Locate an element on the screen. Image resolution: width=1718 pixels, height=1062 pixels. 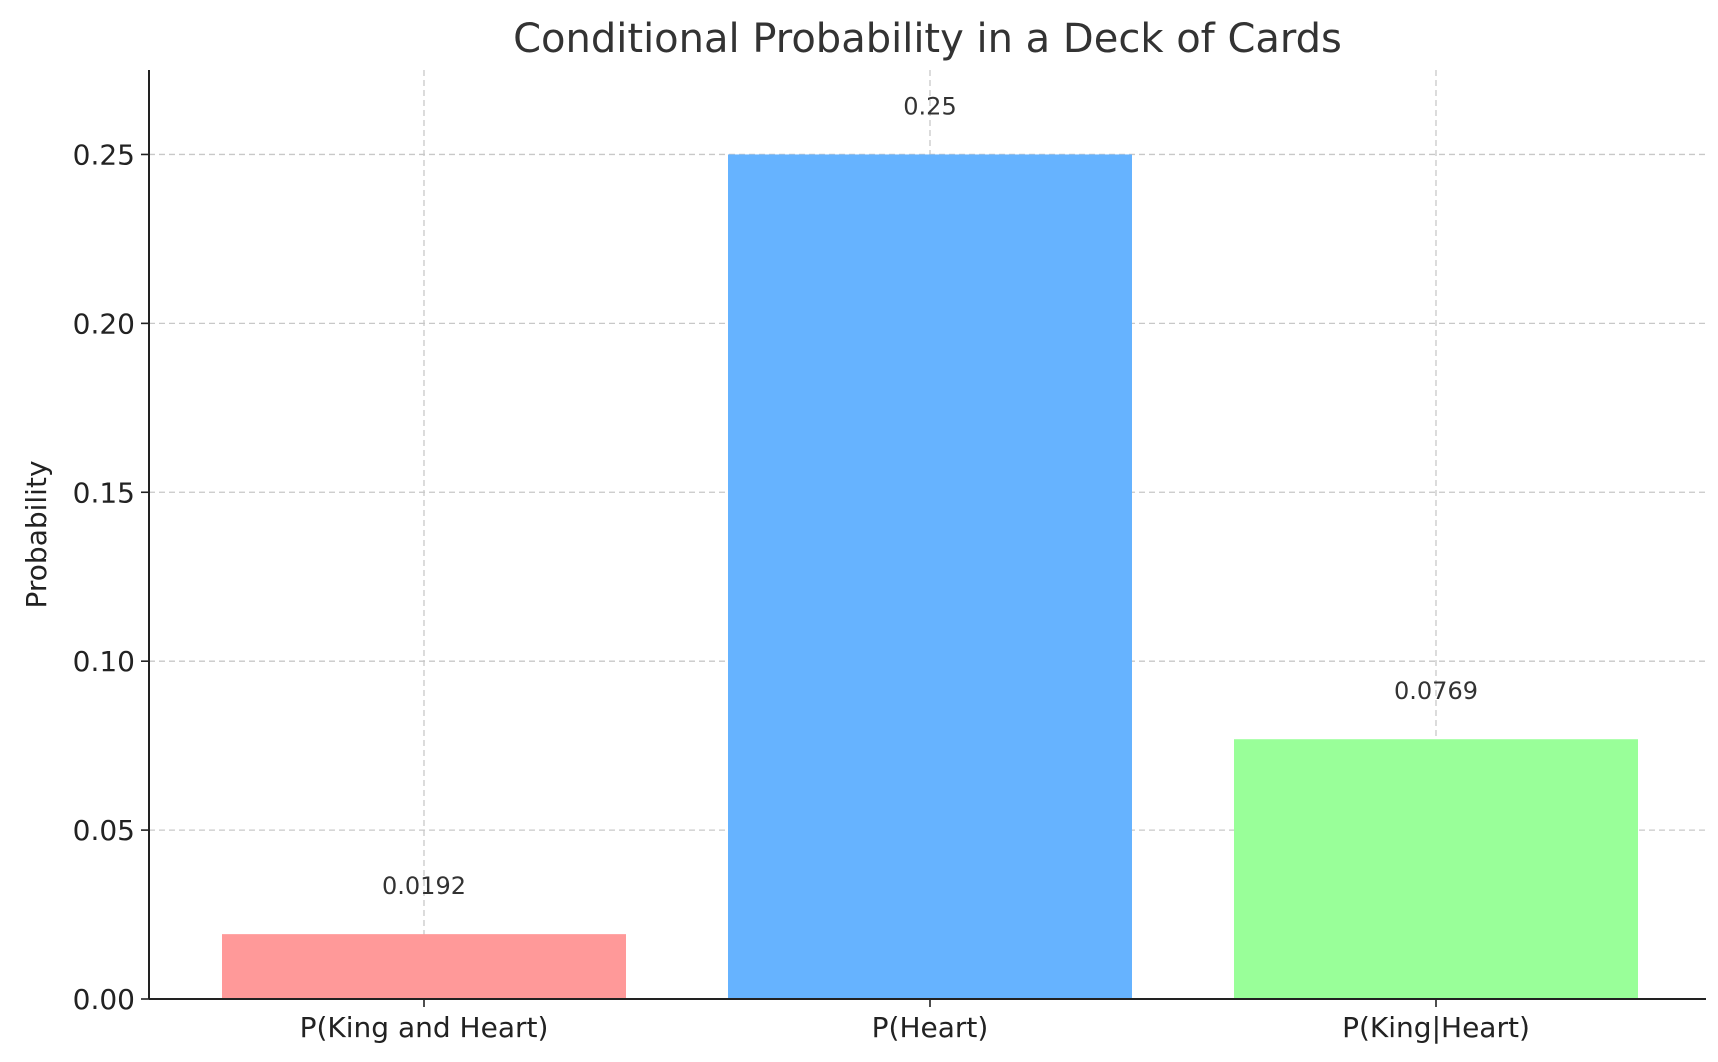
x-tick-label-1: P(Heart) is located at coordinates (930, 1027).